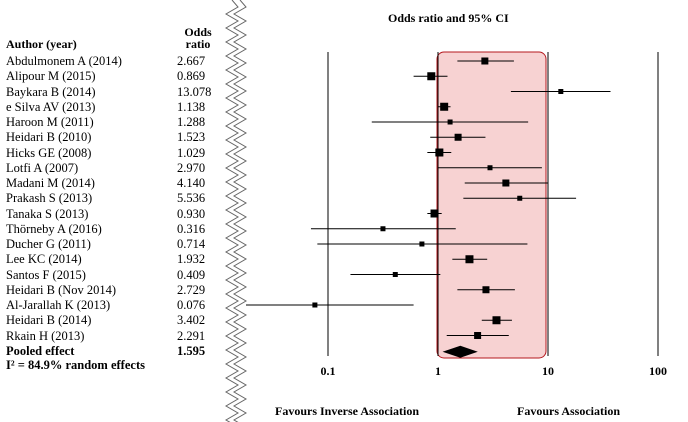 Image resolution: width=688 pixels, height=422 pixels. Describe the element at coordinates (54, 228) in the screenshot. I see `study-author: Thörneby A (2016)` at that location.